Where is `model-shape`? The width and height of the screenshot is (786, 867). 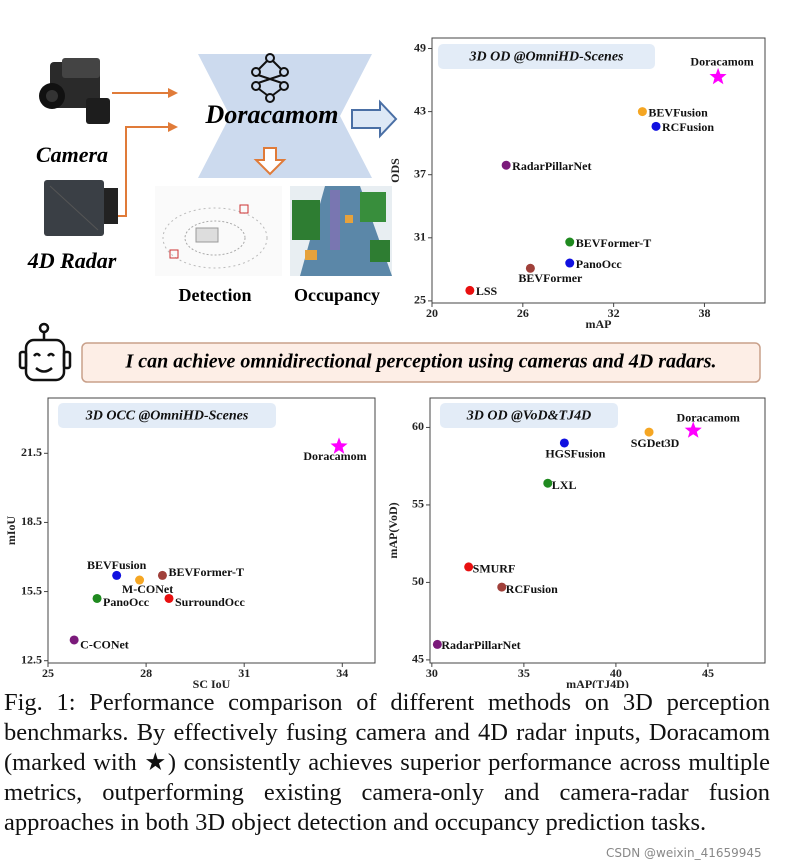 model-shape is located at coordinates (285, 116).